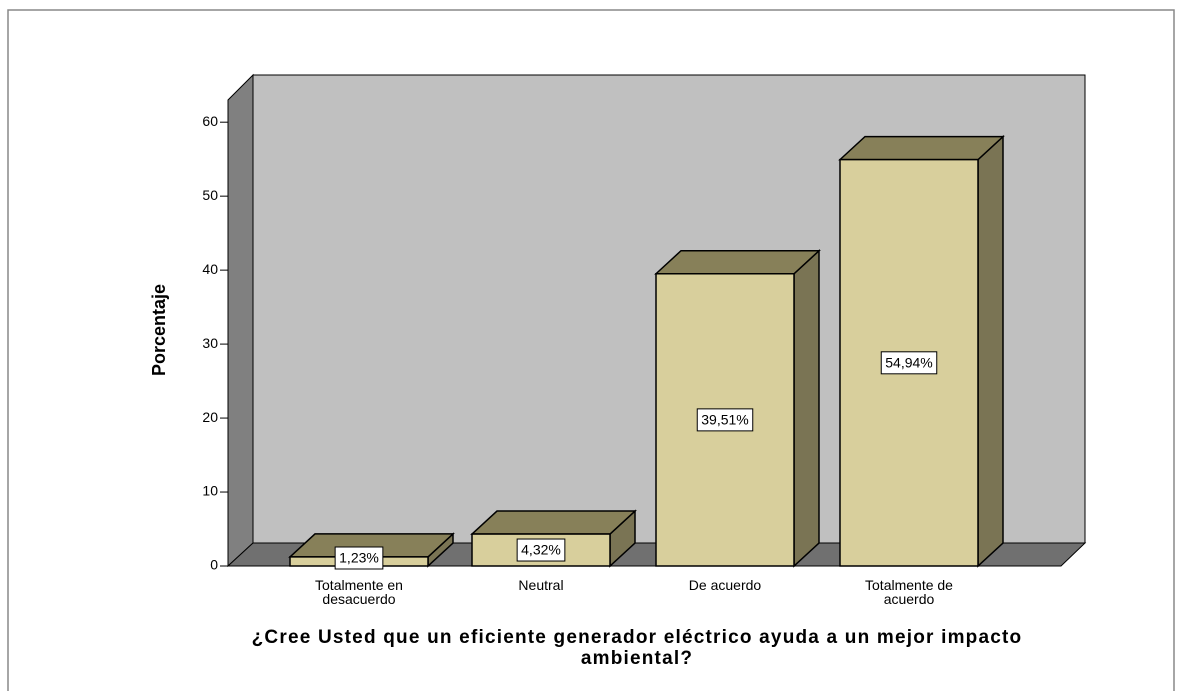  Describe the element at coordinates (210, 343) in the screenshot. I see `y-tick-label: 30` at that location.